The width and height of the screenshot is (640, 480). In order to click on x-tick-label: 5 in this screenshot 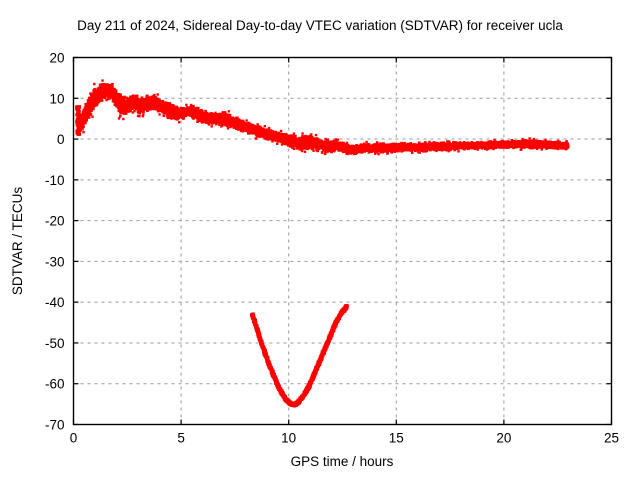, I will do `click(181, 438)`.